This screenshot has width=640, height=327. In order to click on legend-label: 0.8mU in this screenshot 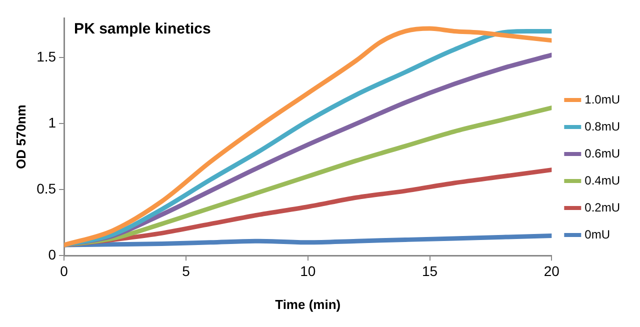, I will do `click(602, 126)`.